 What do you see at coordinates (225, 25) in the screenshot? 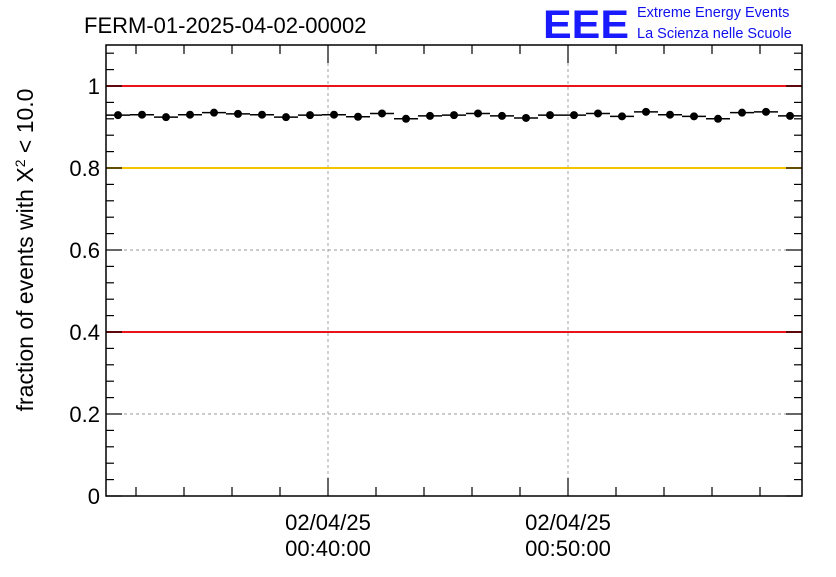
I see `chart-title: FERM-01-2025-04-02-00002` at bounding box center [225, 25].